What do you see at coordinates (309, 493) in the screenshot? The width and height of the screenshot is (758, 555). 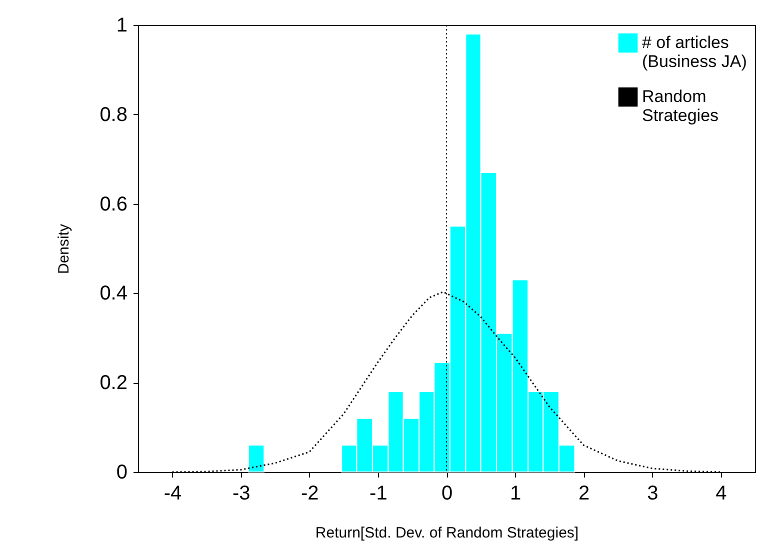 I see `x-tick-label: -2` at bounding box center [309, 493].